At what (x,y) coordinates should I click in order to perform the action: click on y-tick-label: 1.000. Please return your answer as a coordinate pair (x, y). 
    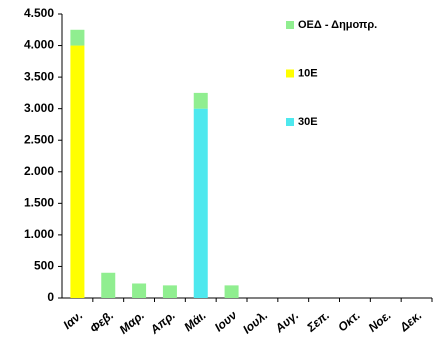
    Looking at the image, I should click on (39, 234).